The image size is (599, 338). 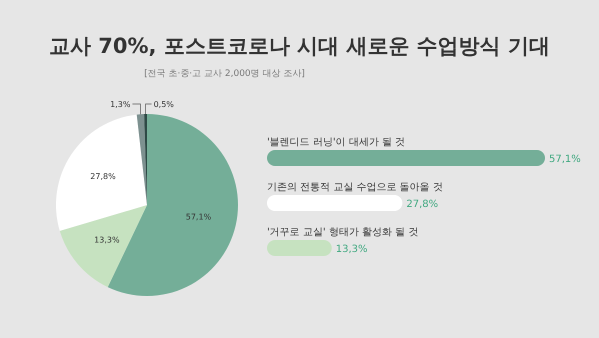 What do you see at coordinates (164, 104) in the screenshot?
I see `data-label: 0,5%` at bounding box center [164, 104].